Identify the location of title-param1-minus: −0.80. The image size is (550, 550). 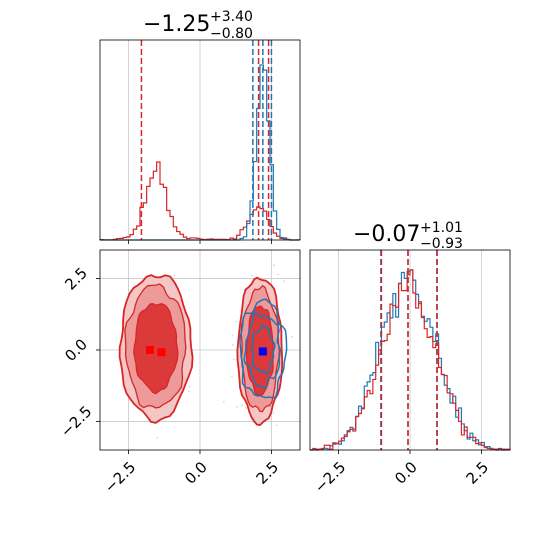
(231, 34).